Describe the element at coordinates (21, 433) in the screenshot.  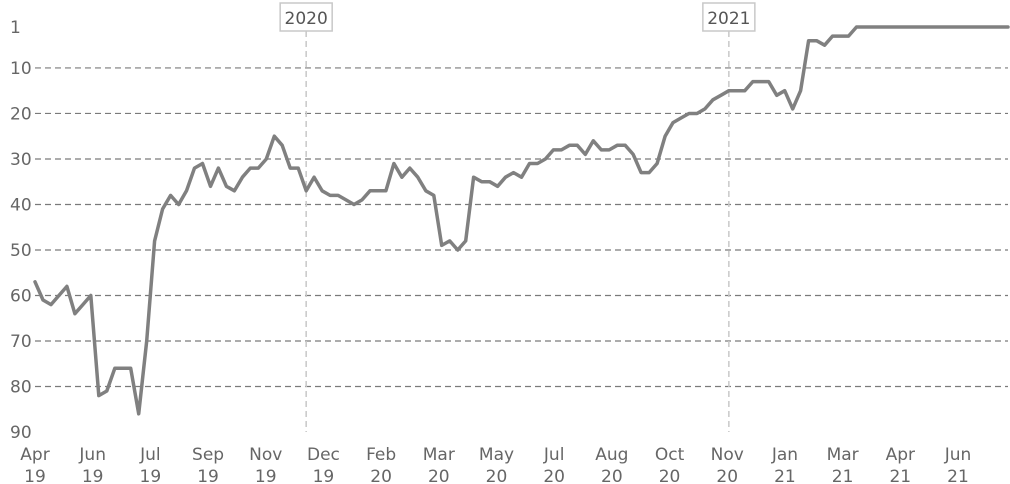
I see `y-tick-label: 90` at that location.